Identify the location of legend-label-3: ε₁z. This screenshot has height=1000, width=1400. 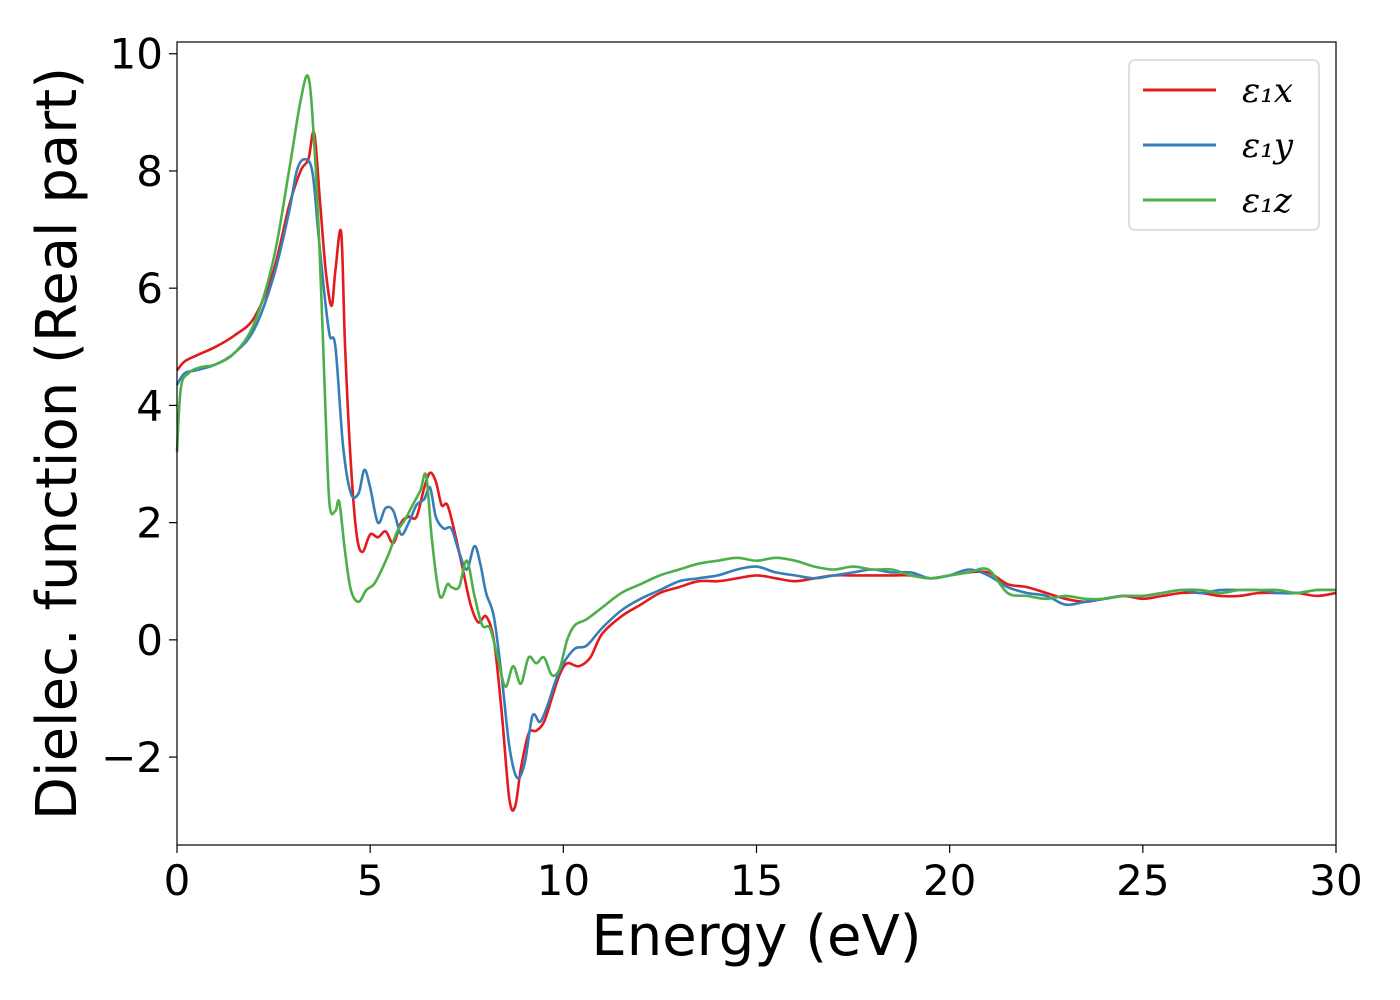
(1267, 201).